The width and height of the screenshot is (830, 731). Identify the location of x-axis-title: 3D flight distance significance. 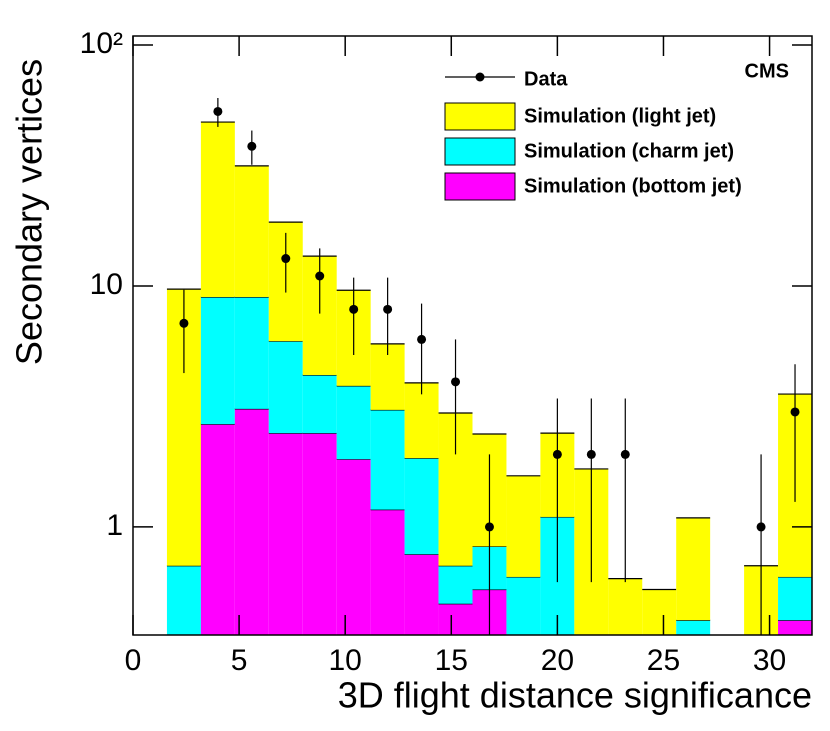
(575, 695).